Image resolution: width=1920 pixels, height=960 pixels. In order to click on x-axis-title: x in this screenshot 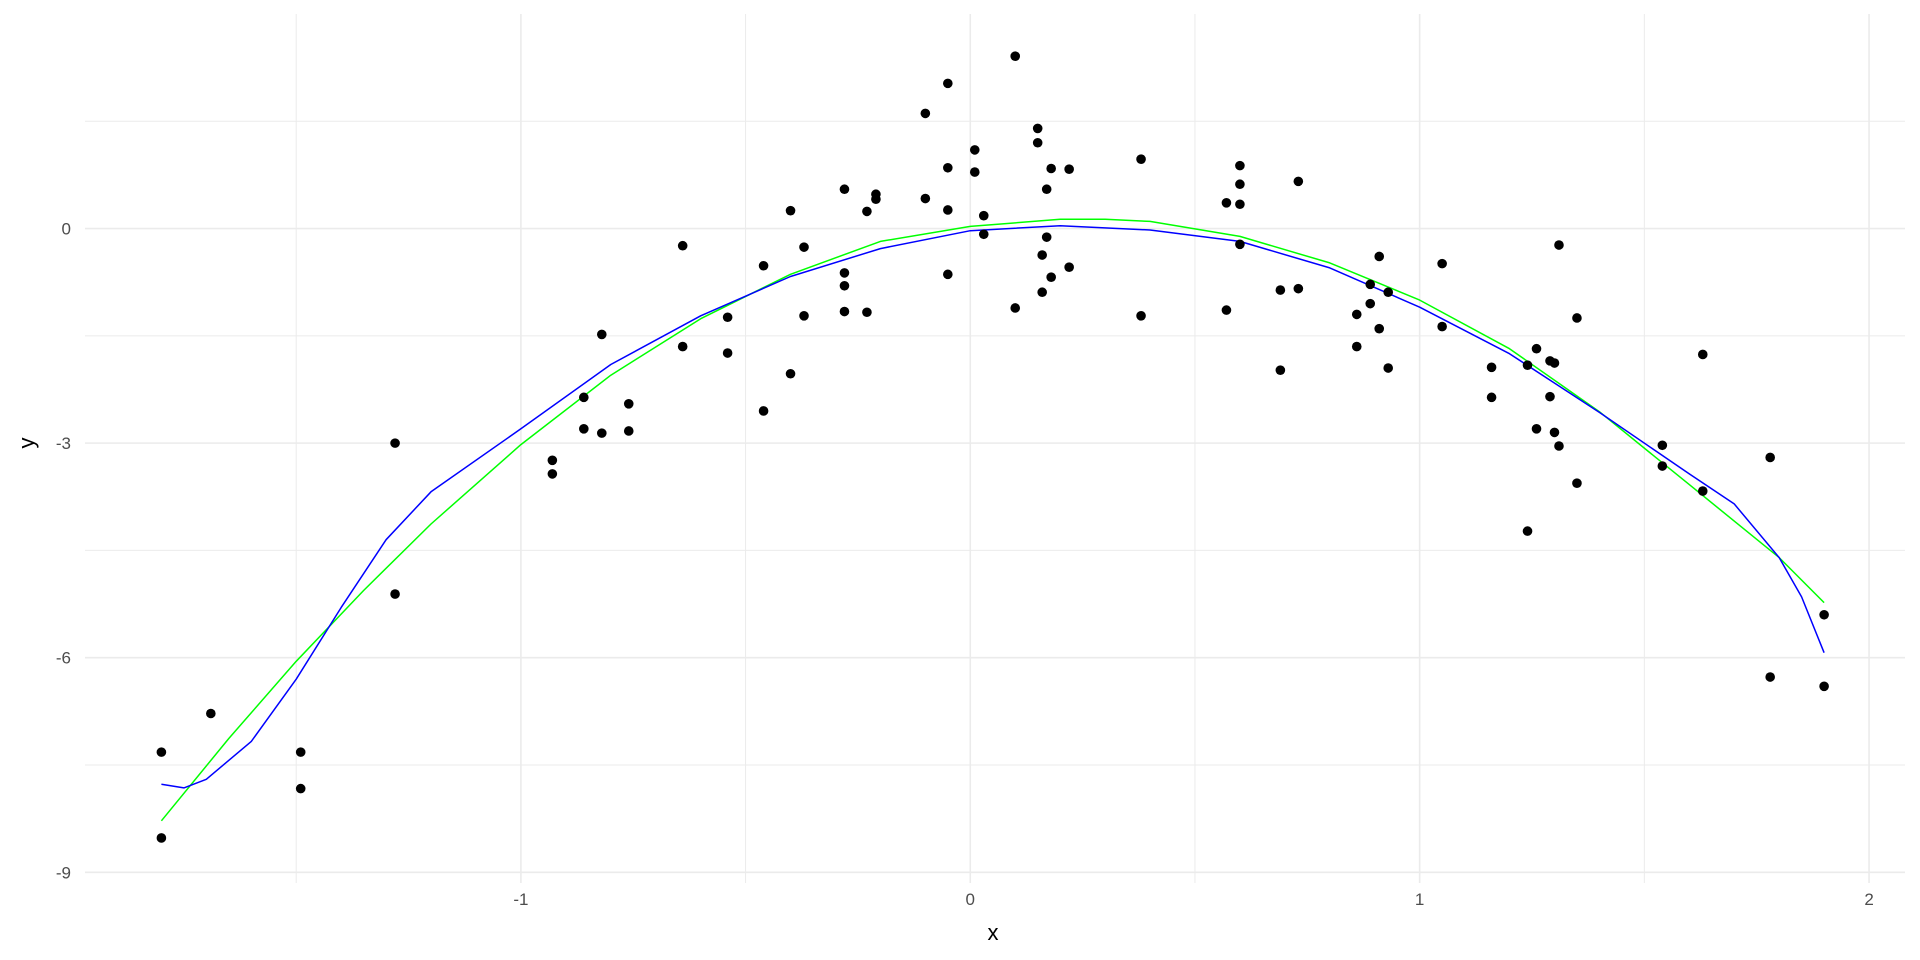, I will do `click(993, 932)`.